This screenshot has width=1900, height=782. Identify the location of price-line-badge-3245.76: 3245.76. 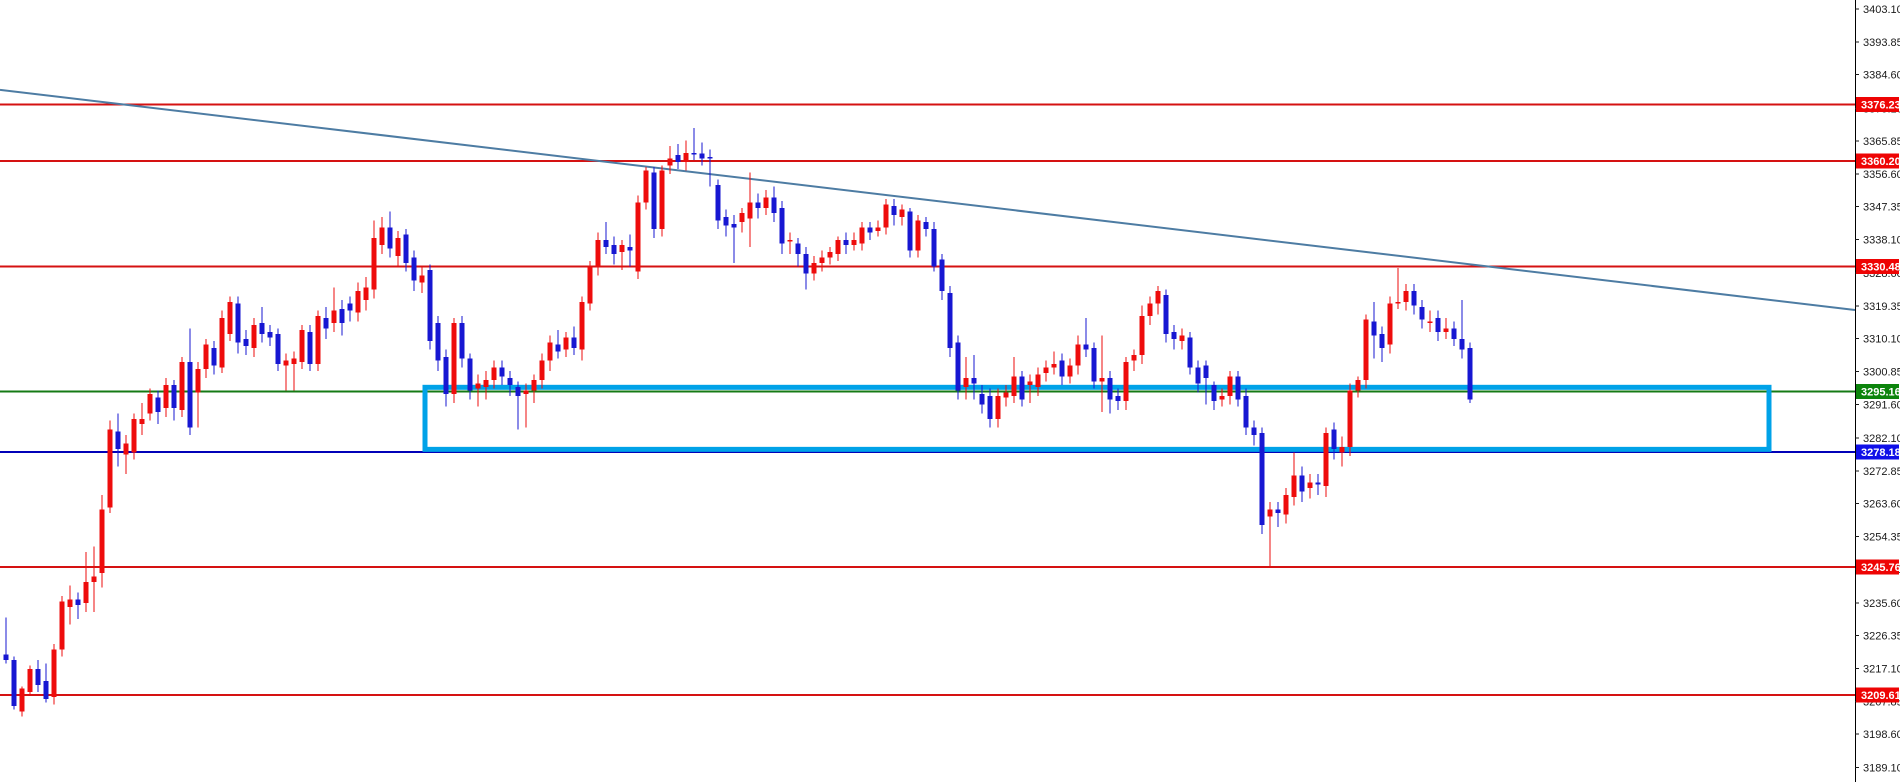
(1878, 567).